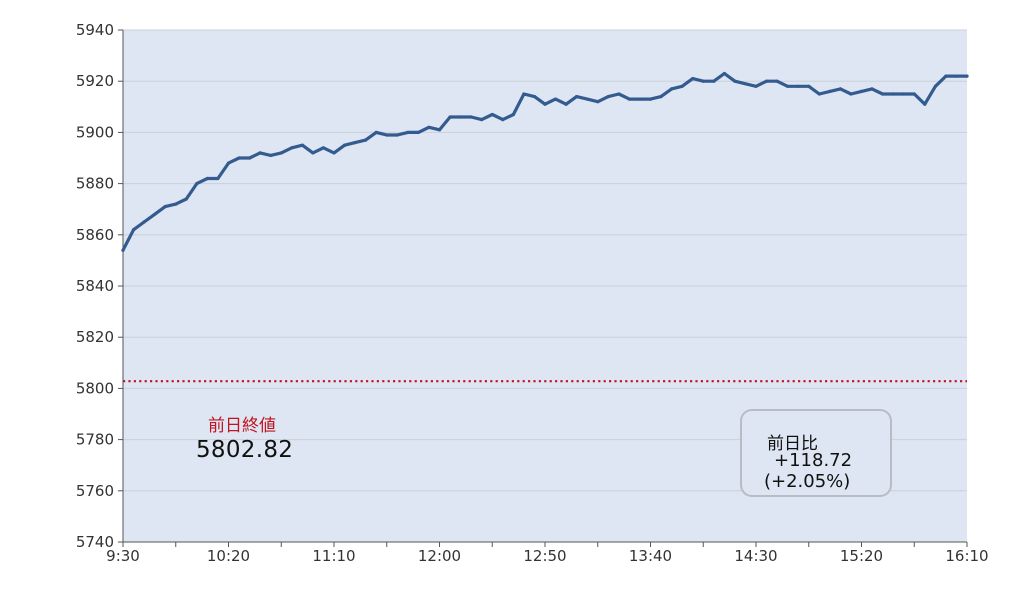 This screenshot has height=597, width=1030. What do you see at coordinates (792, 444) in the screenshot?
I see `change-label: 前日比` at bounding box center [792, 444].